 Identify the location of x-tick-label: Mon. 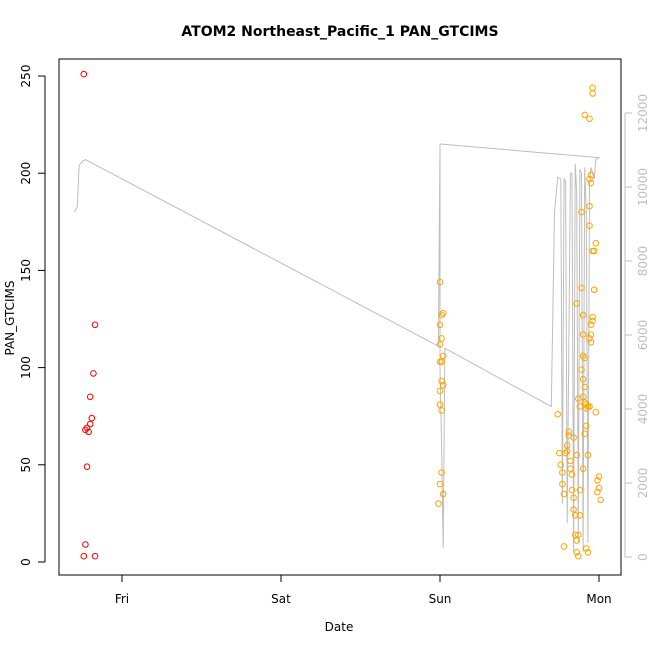
(598, 599).